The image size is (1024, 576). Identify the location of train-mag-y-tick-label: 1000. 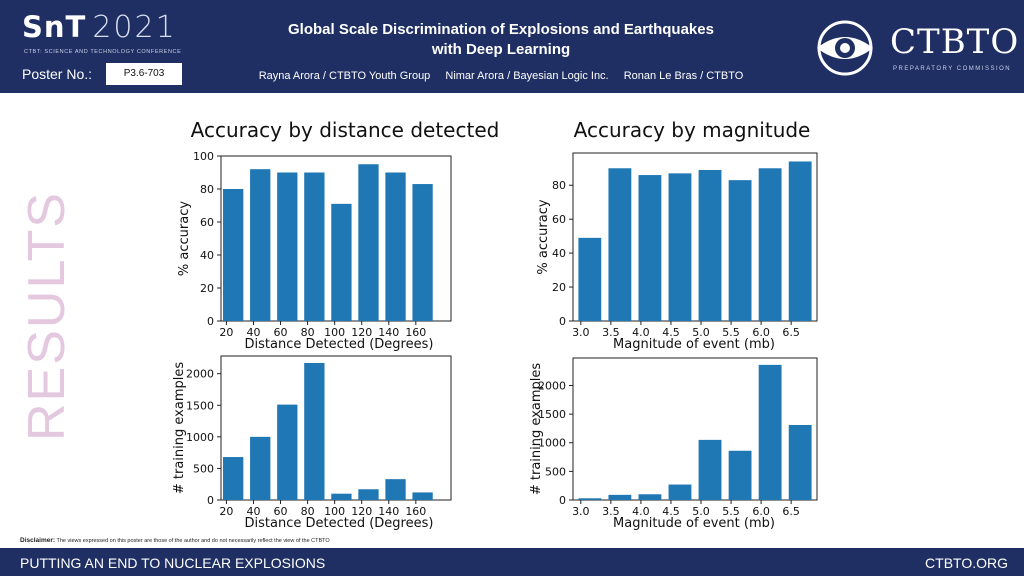
(552, 443).